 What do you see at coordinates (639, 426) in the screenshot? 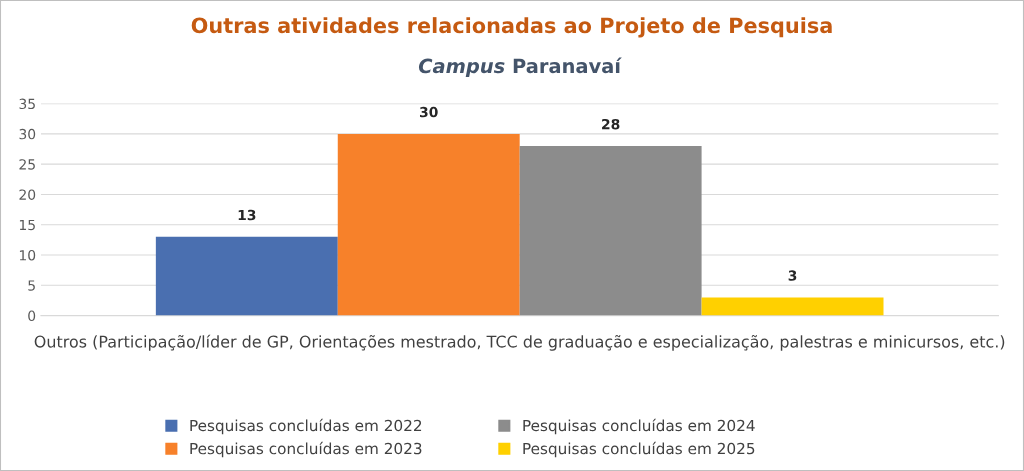
I see `legend-label: Pesquisas concluídas em 2024` at bounding box center [639, 426].